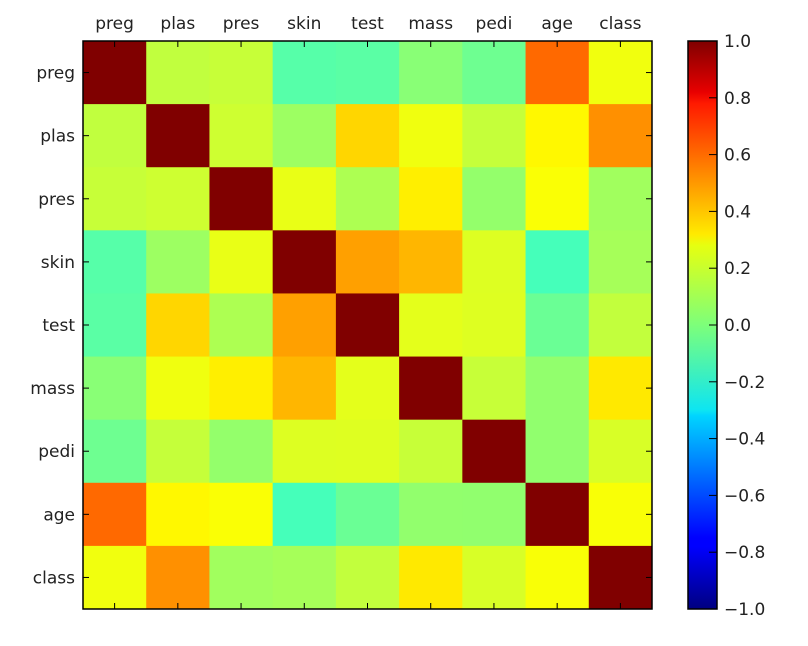 The image size is (808, 646). I want to click on cell-age-age, so click(557, 514).